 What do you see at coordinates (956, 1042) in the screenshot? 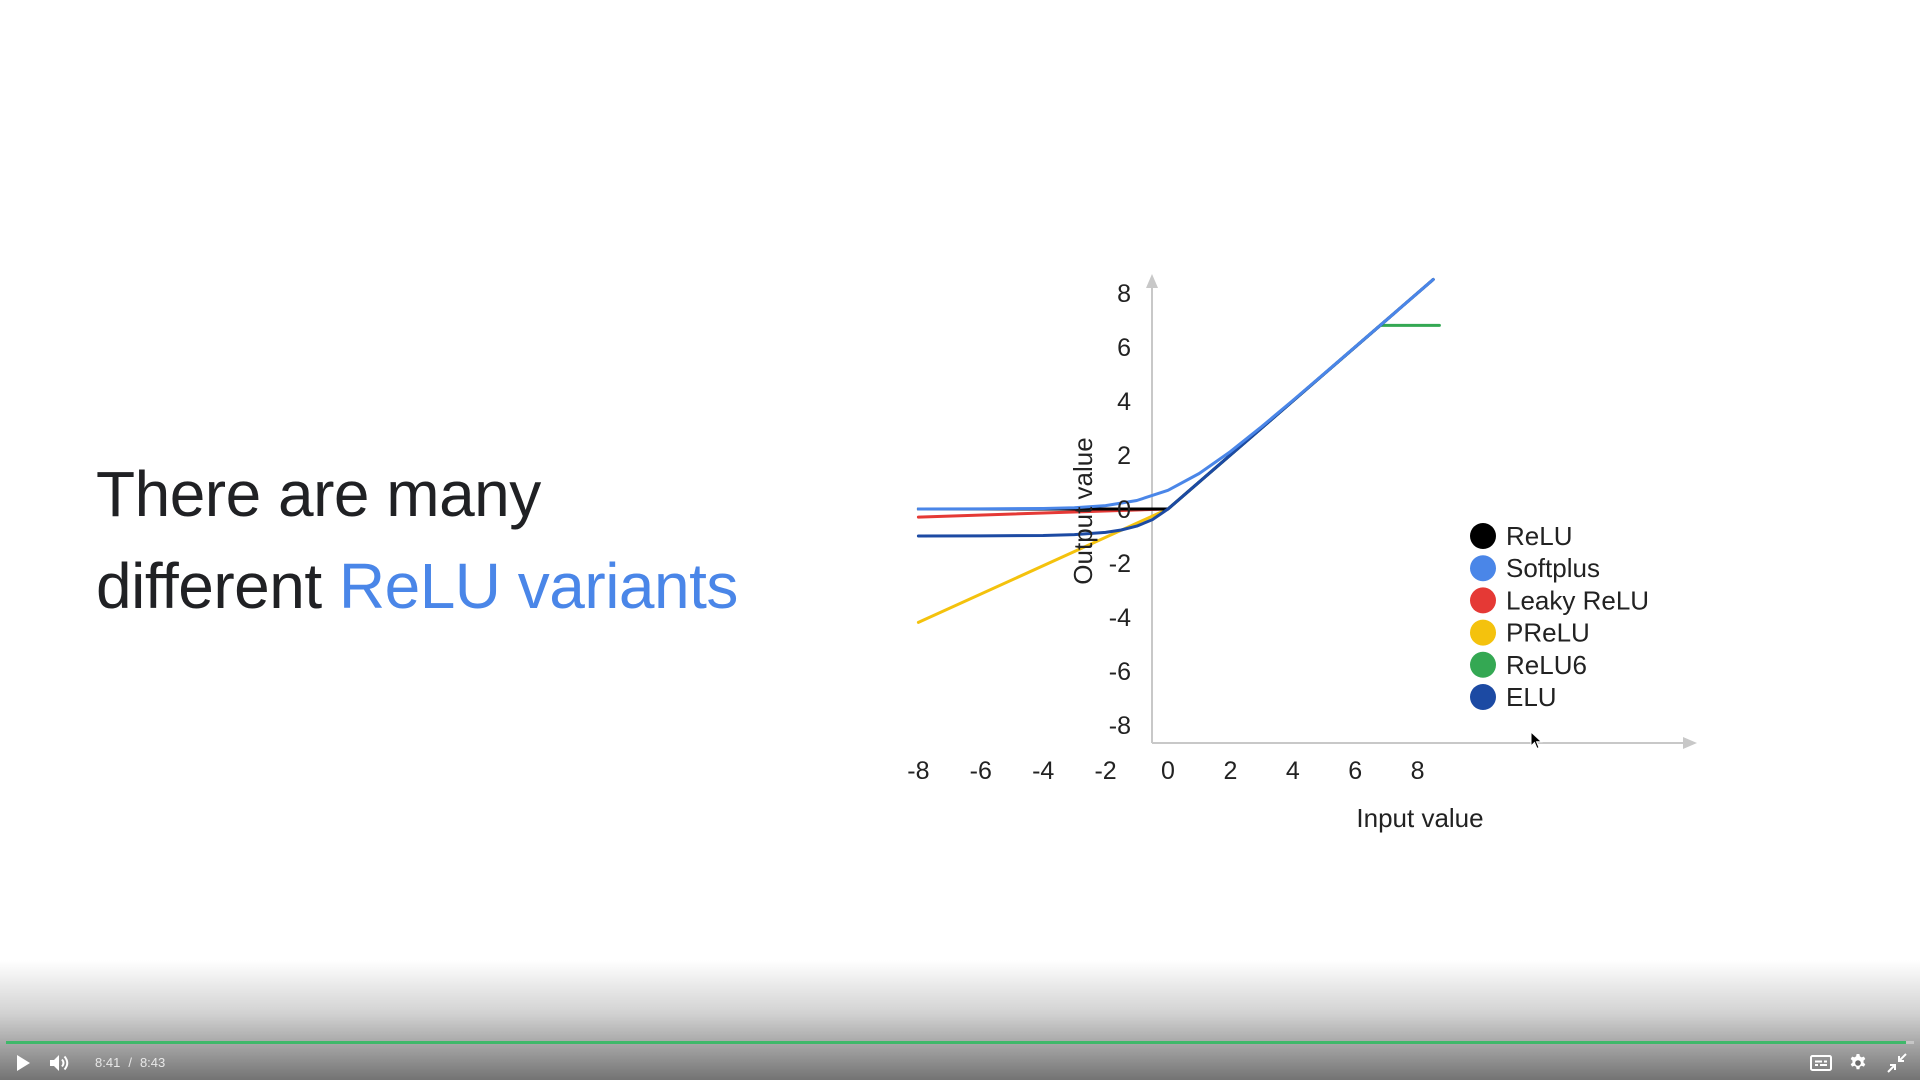
I see `progress-bar-fill` at bounding box center [956, 1042].